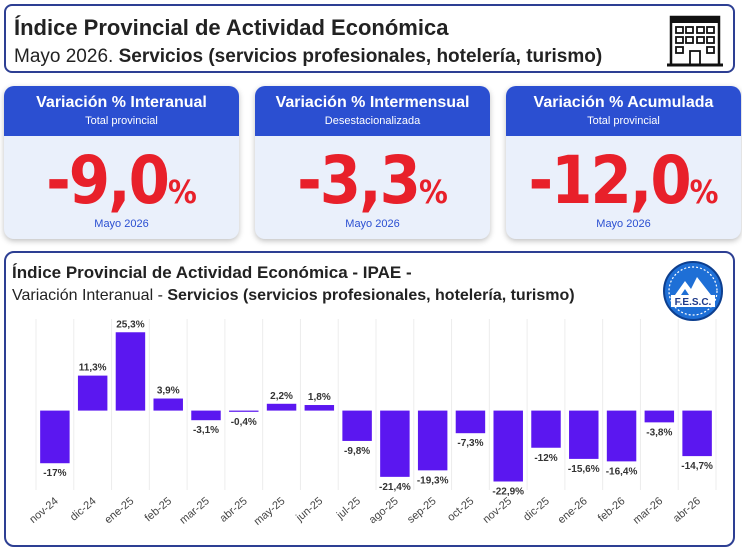  What do you see at coordinates (687, 510) in the screenshot?
I see `x-tick-label: abr-26` at bounding box center [687, 510].